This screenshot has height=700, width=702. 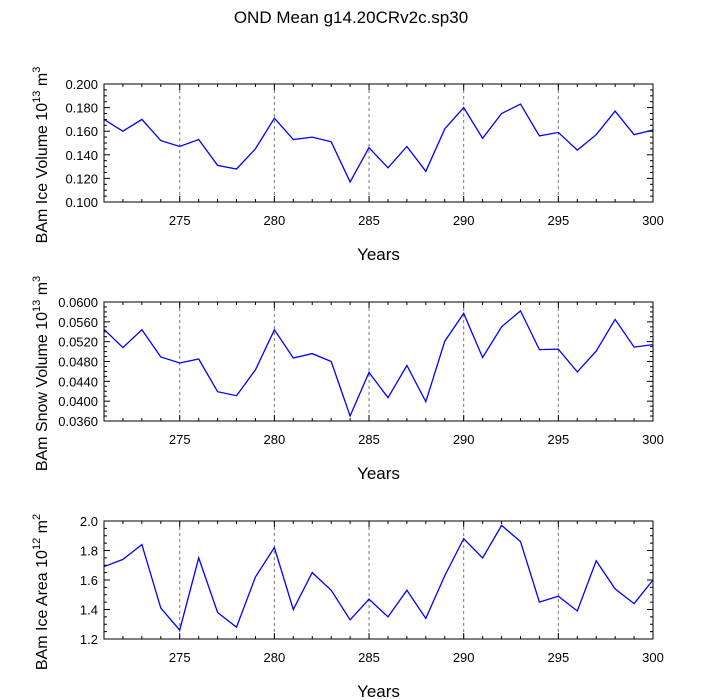 I want to click on y-axis-label: BAm Ice Volume 1013 m3, so click(x=41, y=155).